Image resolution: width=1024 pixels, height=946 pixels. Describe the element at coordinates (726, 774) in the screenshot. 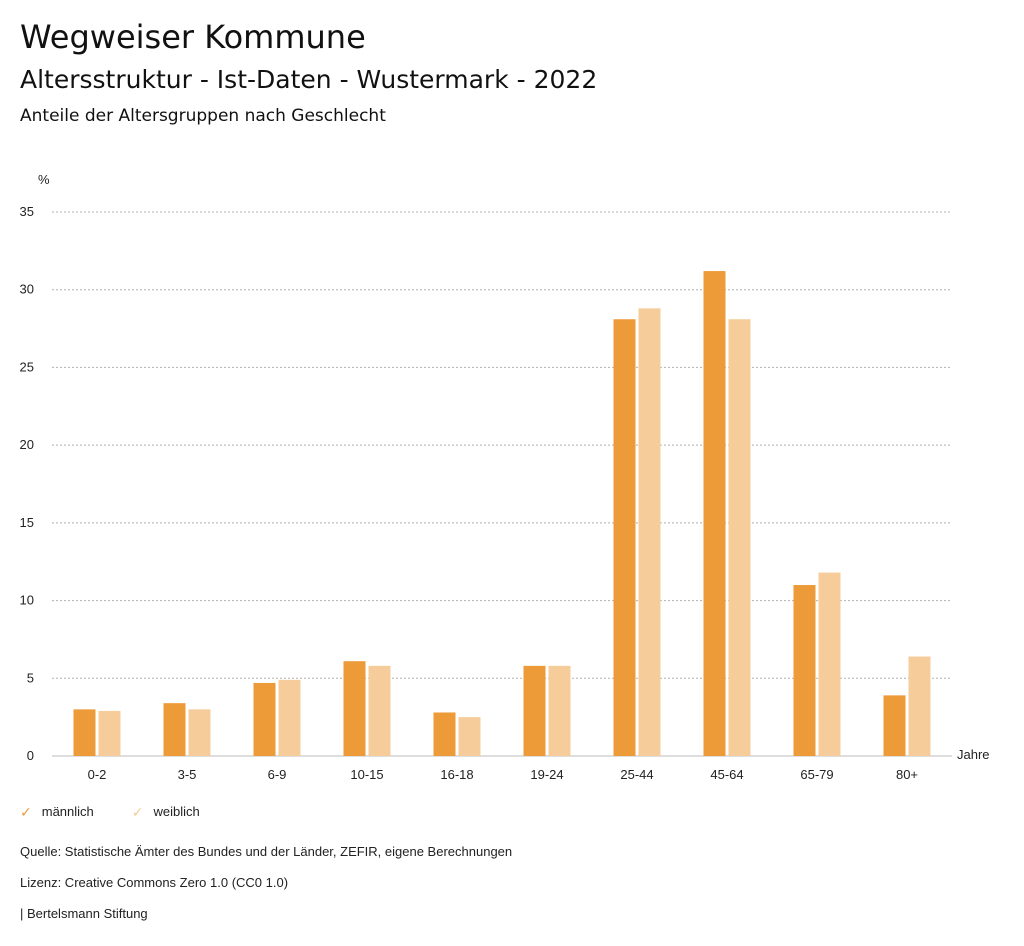

I see `x-tick-label: 45-64` at that location.